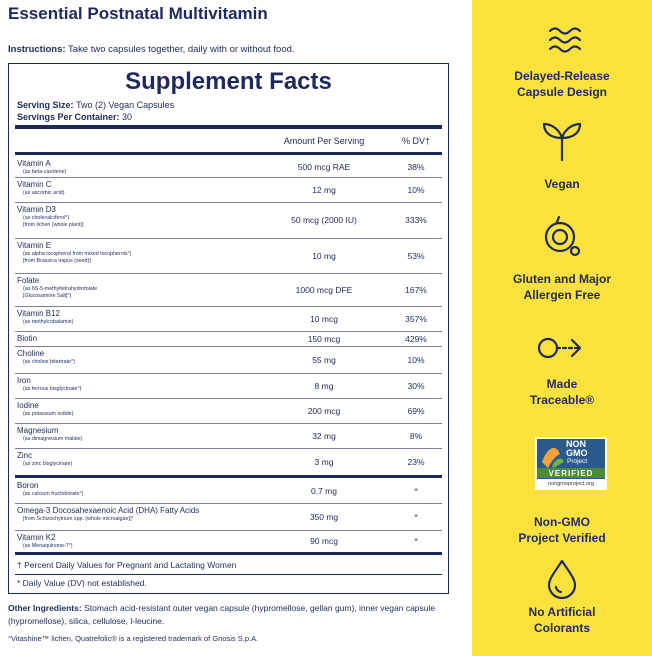 This screenshot has width=652, height=656. I want to click on row-amount: 1000 mcg DFE, so click(324, 289).